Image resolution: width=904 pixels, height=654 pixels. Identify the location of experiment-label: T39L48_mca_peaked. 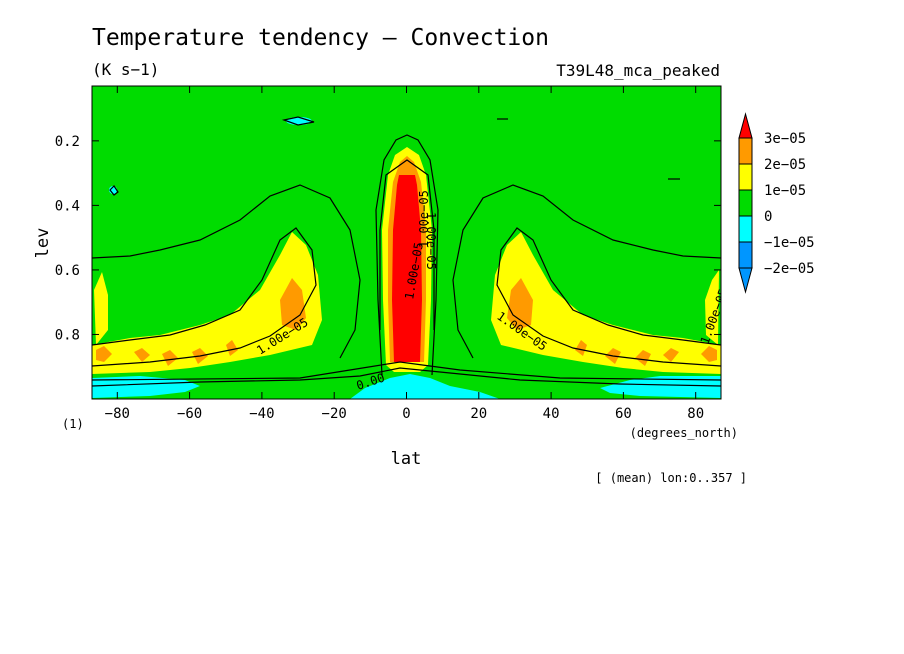
(638, 70).